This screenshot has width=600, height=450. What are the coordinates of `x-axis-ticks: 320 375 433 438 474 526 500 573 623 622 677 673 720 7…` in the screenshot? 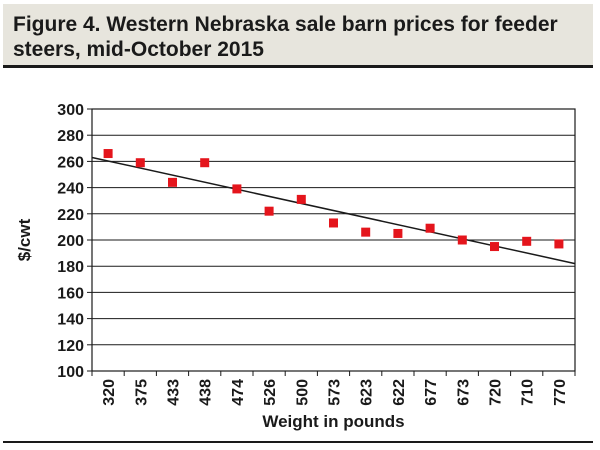 It's located at (333, 388).